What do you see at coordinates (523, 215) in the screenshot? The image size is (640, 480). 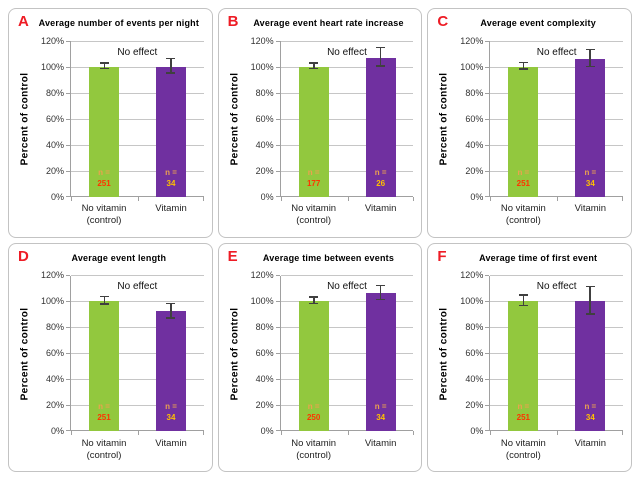 I see `category-label-control: No vitamin (control)` at bounding box center [523, 215].